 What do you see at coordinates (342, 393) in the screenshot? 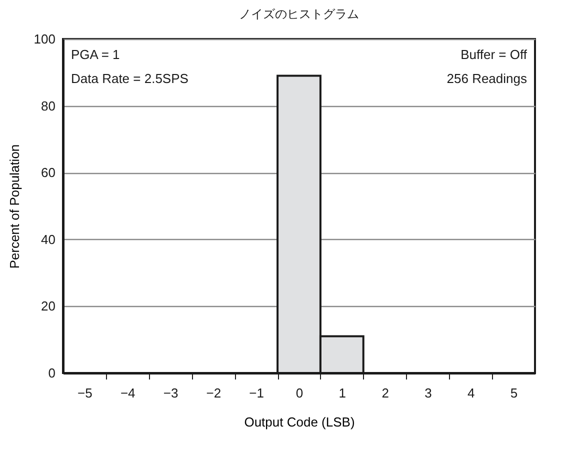
I see `x-tick-label: 1` at bounding box center [342, 393].